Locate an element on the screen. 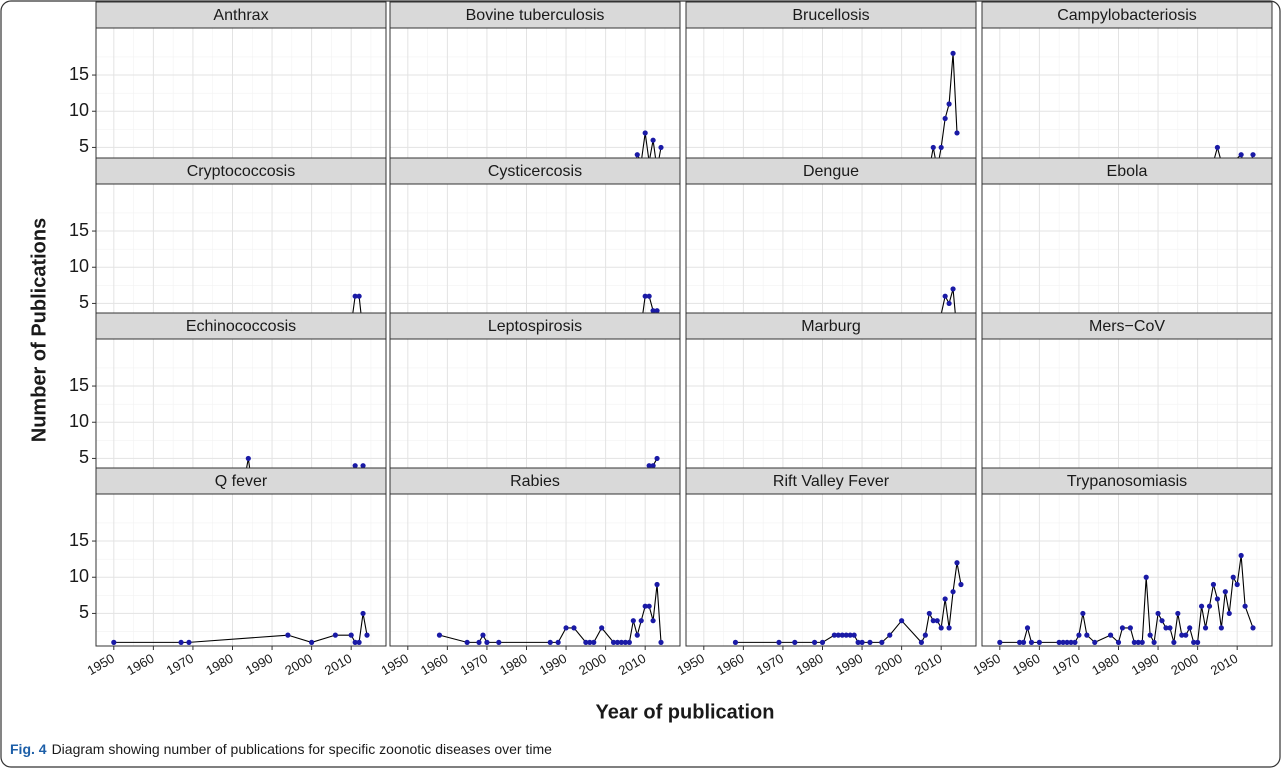 This screenshot has width=1281, height=770. x-tick-label: 1990 is located at coordinates (553, 664).